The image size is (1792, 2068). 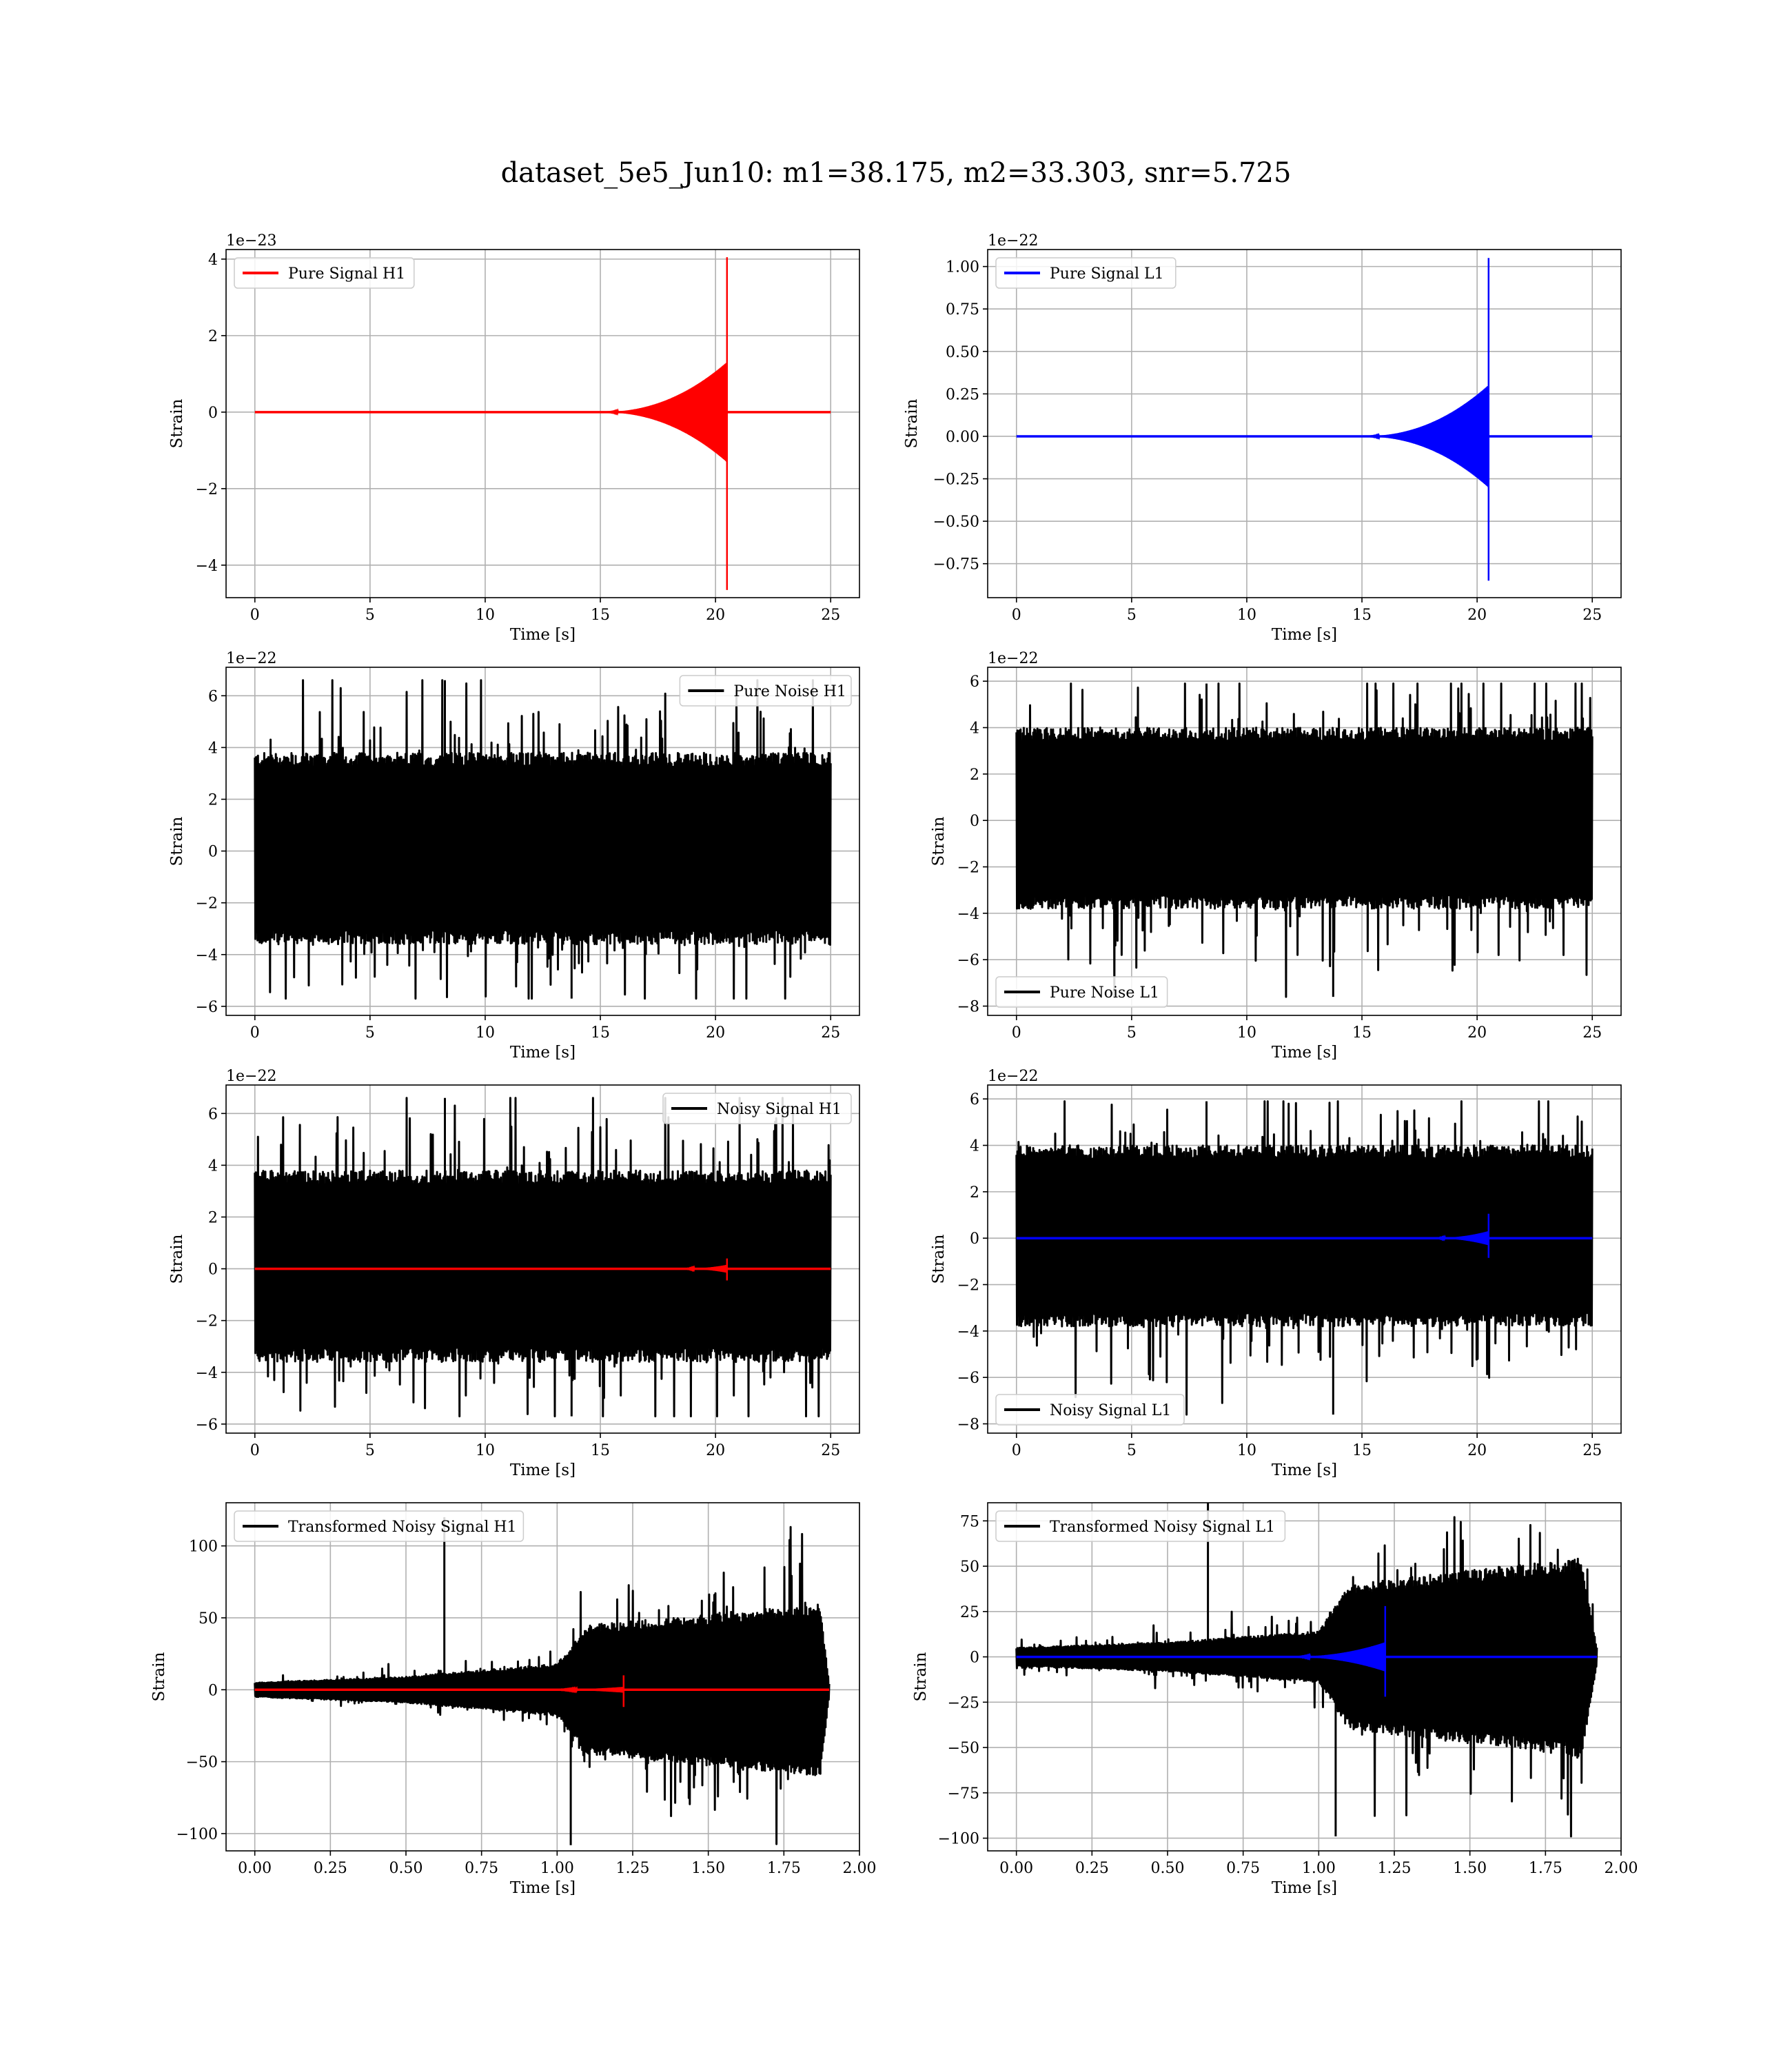 I want to click on y-tick-label: 25, so click(x=969, y=1613).